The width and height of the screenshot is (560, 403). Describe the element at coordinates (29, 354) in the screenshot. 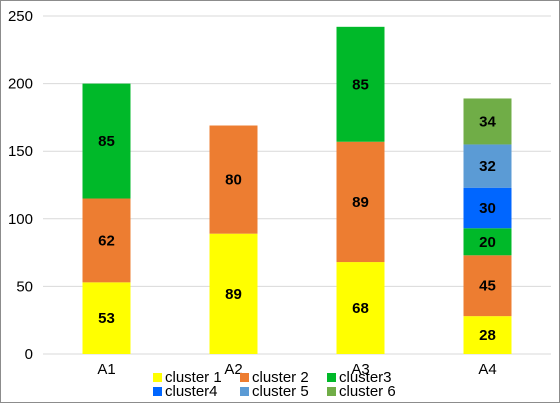

I see `y-tick-label: 0` at that location.